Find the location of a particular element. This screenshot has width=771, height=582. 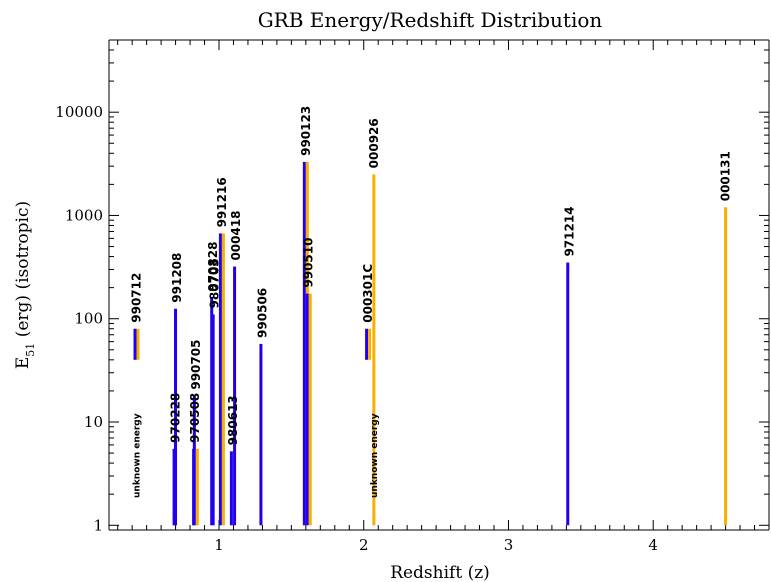

x-tick-label: 3 is located at coordinates (509, 545).